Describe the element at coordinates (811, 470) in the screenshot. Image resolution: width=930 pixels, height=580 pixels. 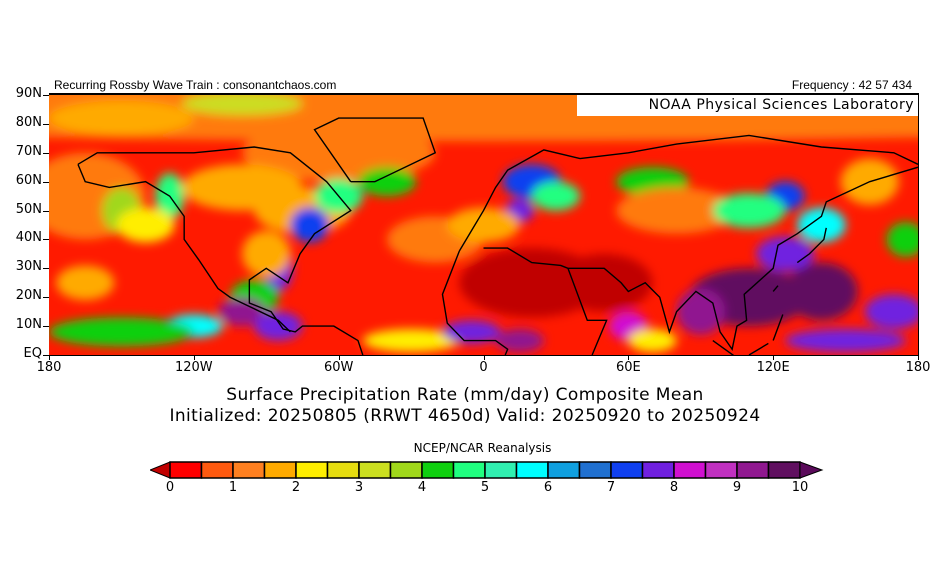
I see `colorbar-over-arrow` at that location.